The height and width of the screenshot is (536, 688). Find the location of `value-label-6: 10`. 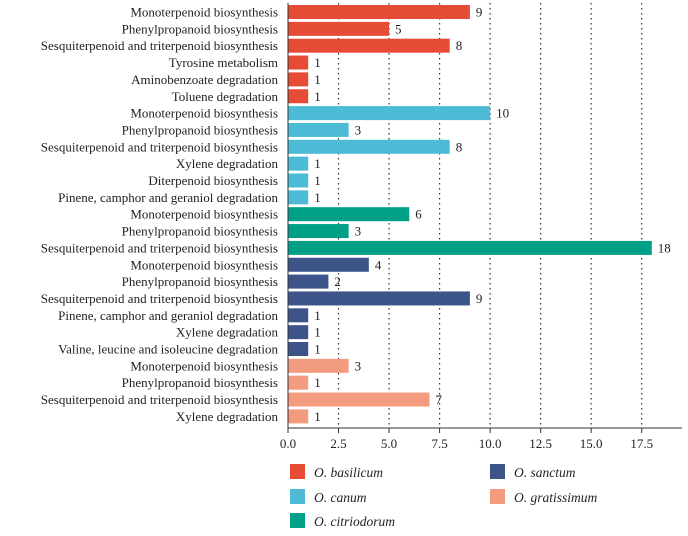

value-label-6: 10 is located at coordinates (502, 113).